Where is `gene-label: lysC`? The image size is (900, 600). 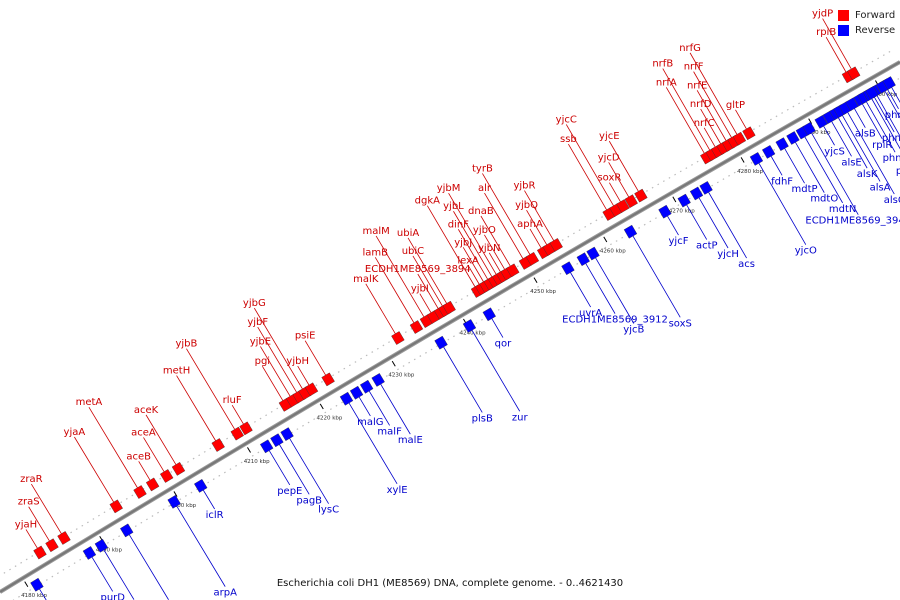
gene-label: lysC is located at coordinates (328, 510).